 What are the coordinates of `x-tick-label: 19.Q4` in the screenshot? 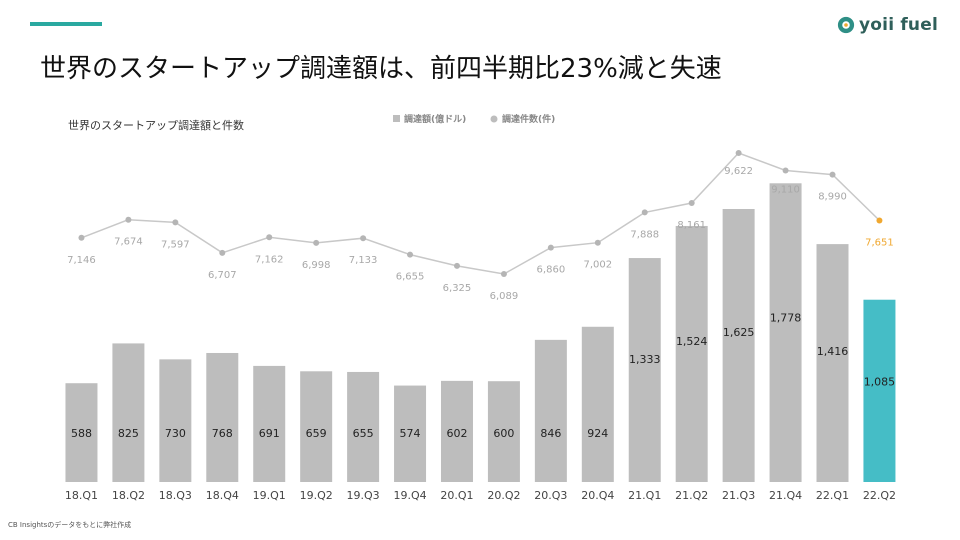 It's located at (409, 495).